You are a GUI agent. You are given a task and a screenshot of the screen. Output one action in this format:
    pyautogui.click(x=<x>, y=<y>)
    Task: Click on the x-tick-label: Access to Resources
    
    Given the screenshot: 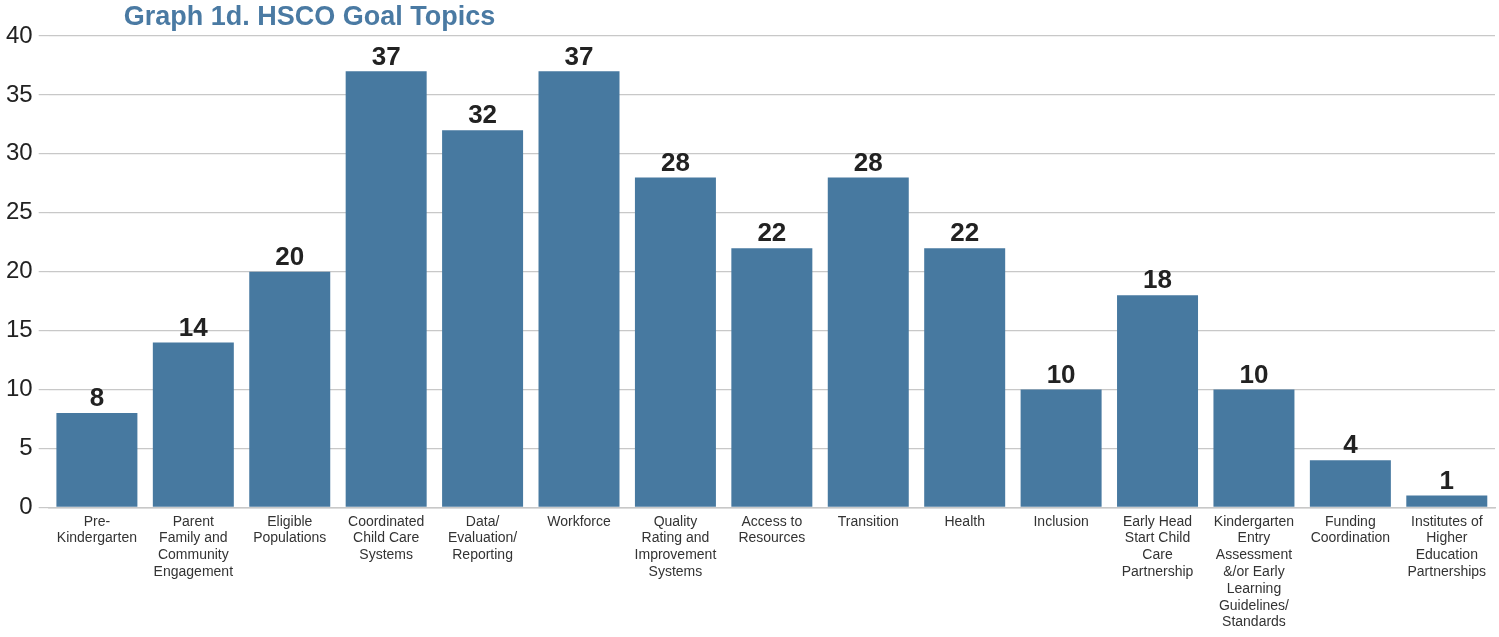 What is the action you would take?
    pyautogui.click(x=772, y=529)
    